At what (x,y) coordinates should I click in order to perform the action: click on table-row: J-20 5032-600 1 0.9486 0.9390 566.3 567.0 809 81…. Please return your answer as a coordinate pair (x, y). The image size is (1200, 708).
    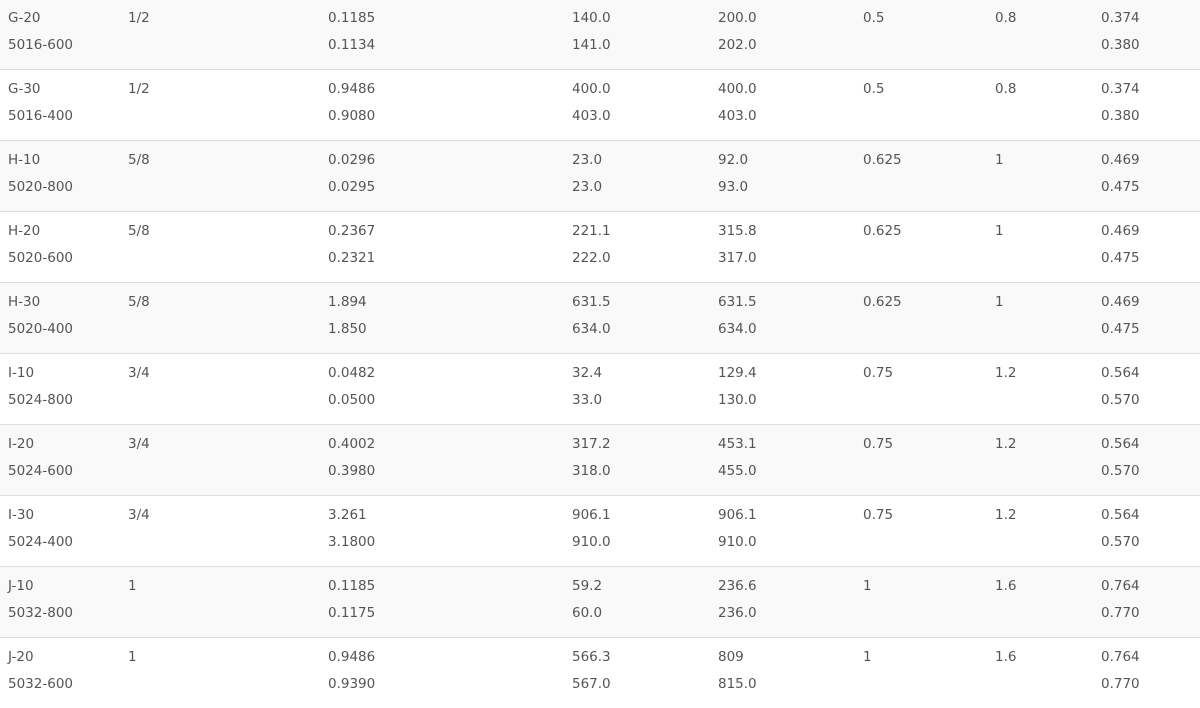
    Looking at the image, I should click on (600, 672).